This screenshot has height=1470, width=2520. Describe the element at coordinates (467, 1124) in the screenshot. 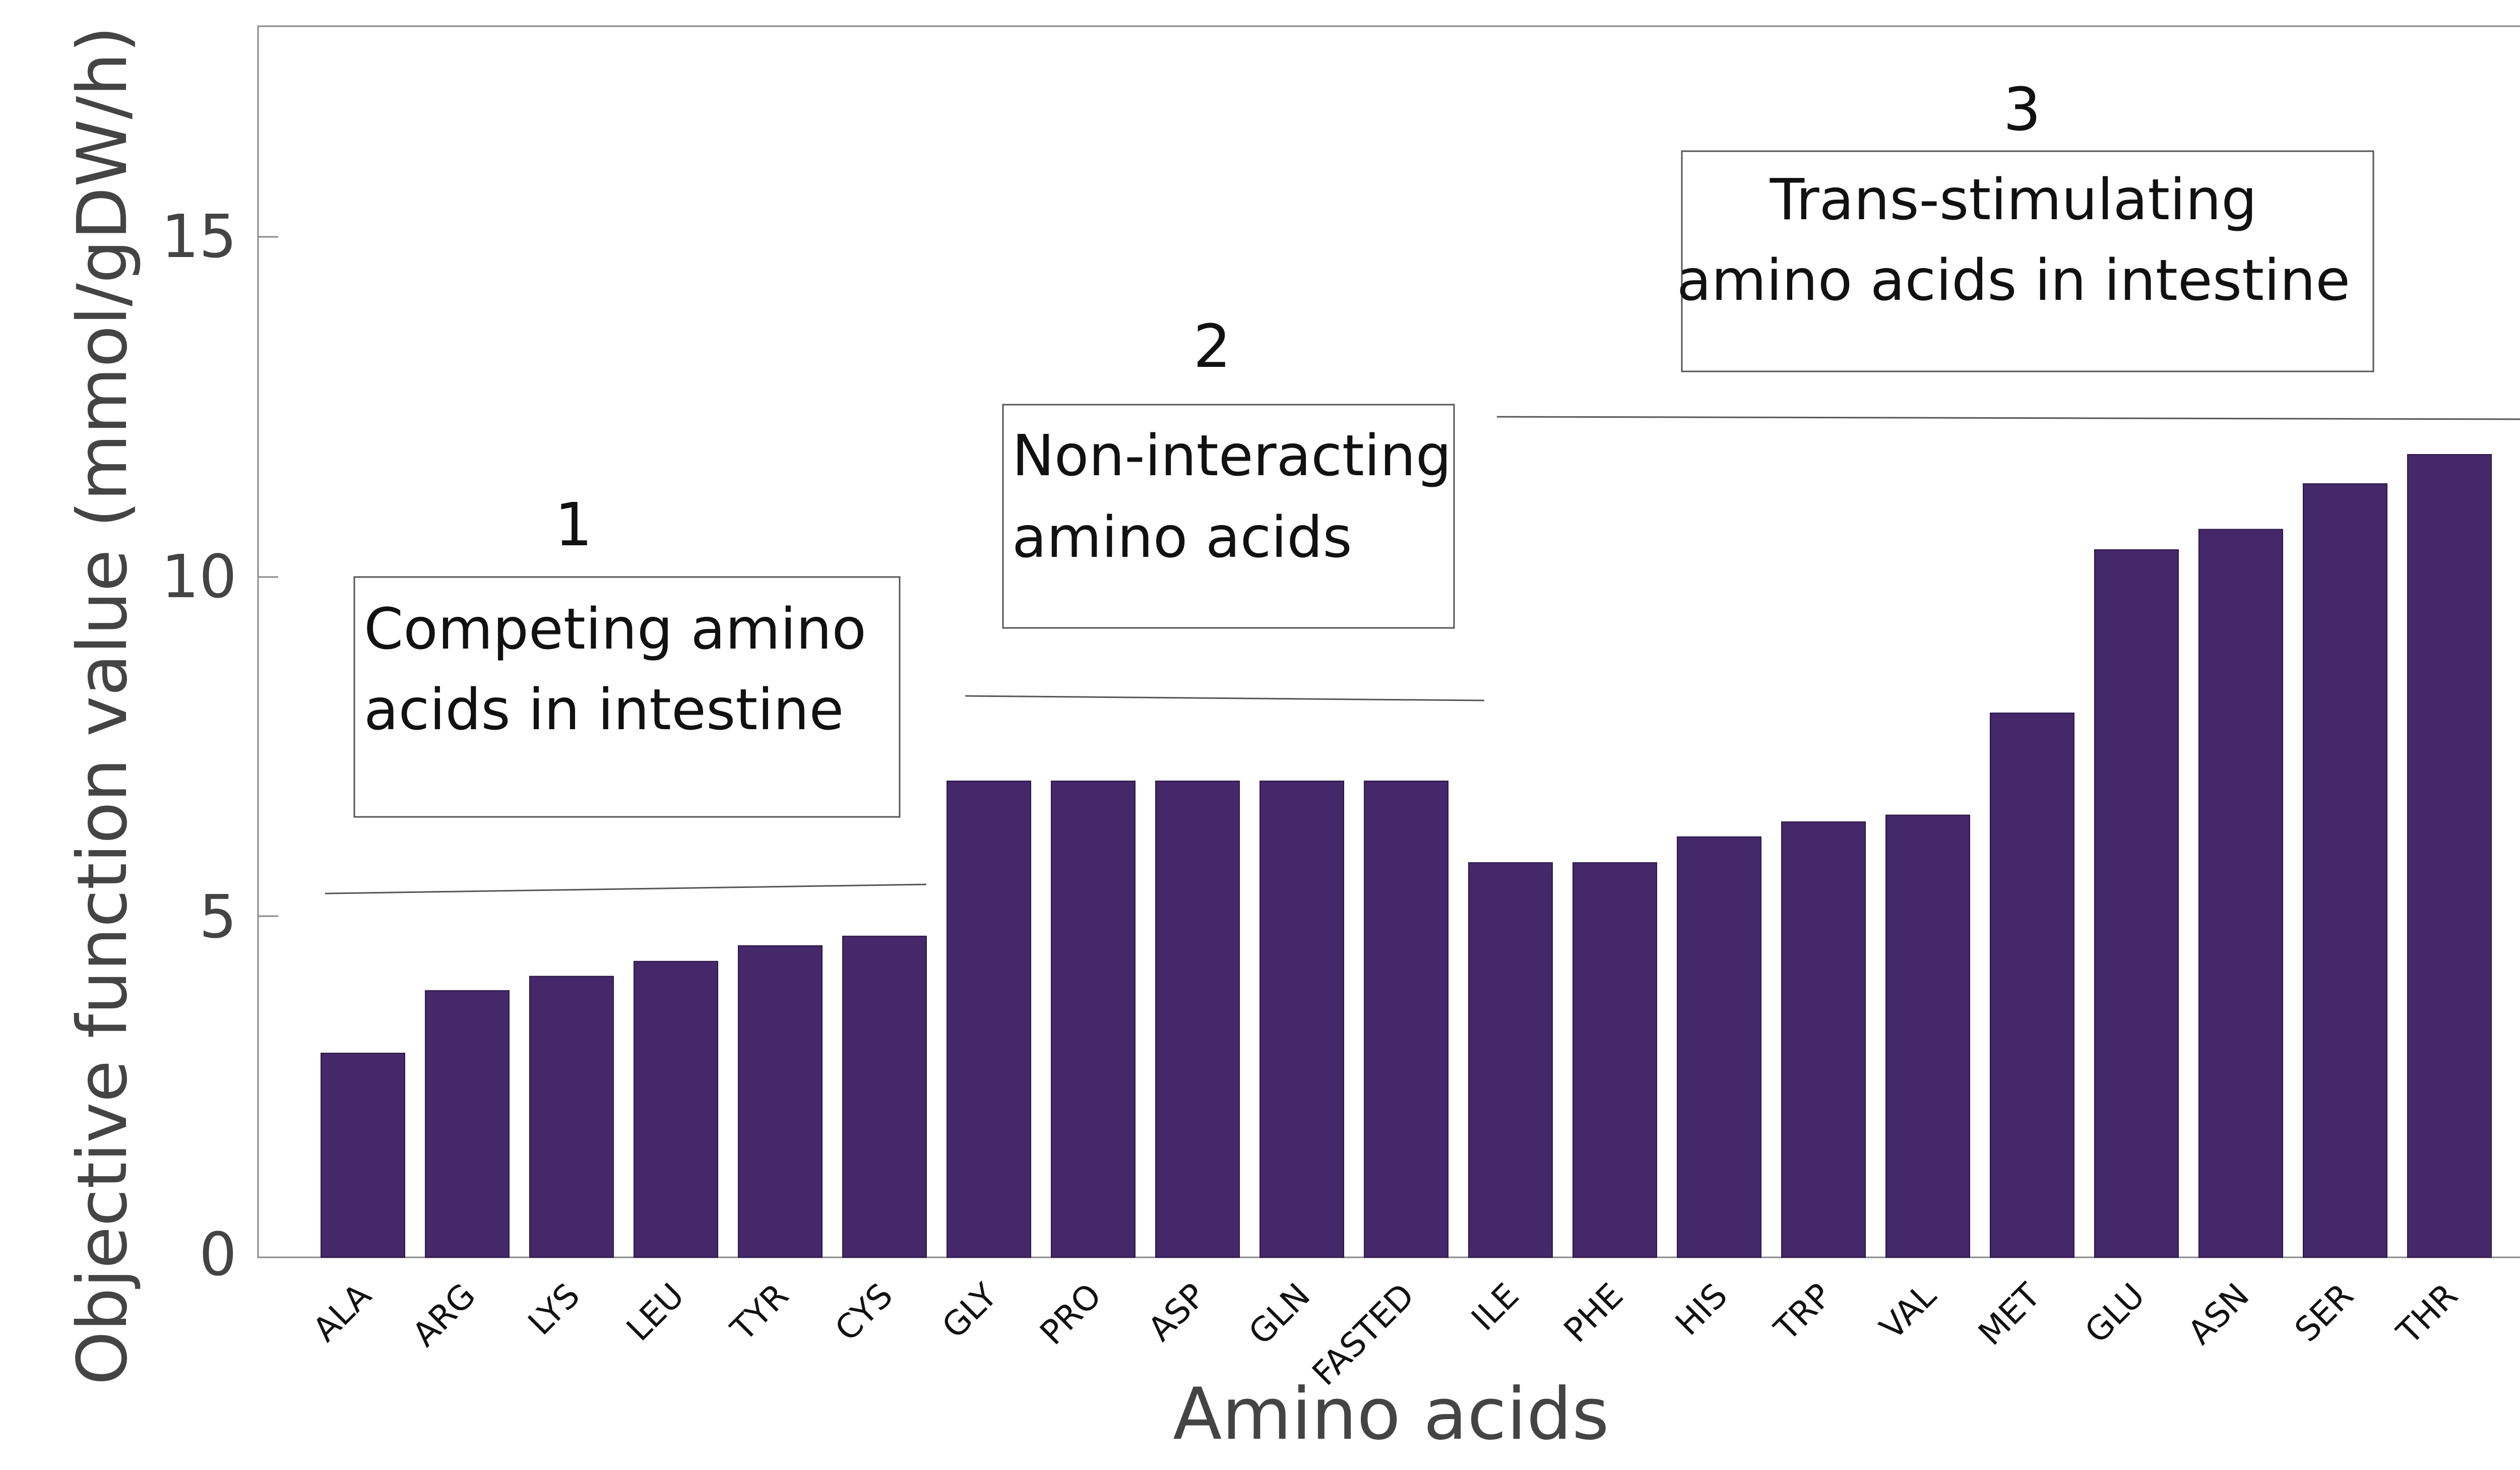

I see `bar-arg` at that location.